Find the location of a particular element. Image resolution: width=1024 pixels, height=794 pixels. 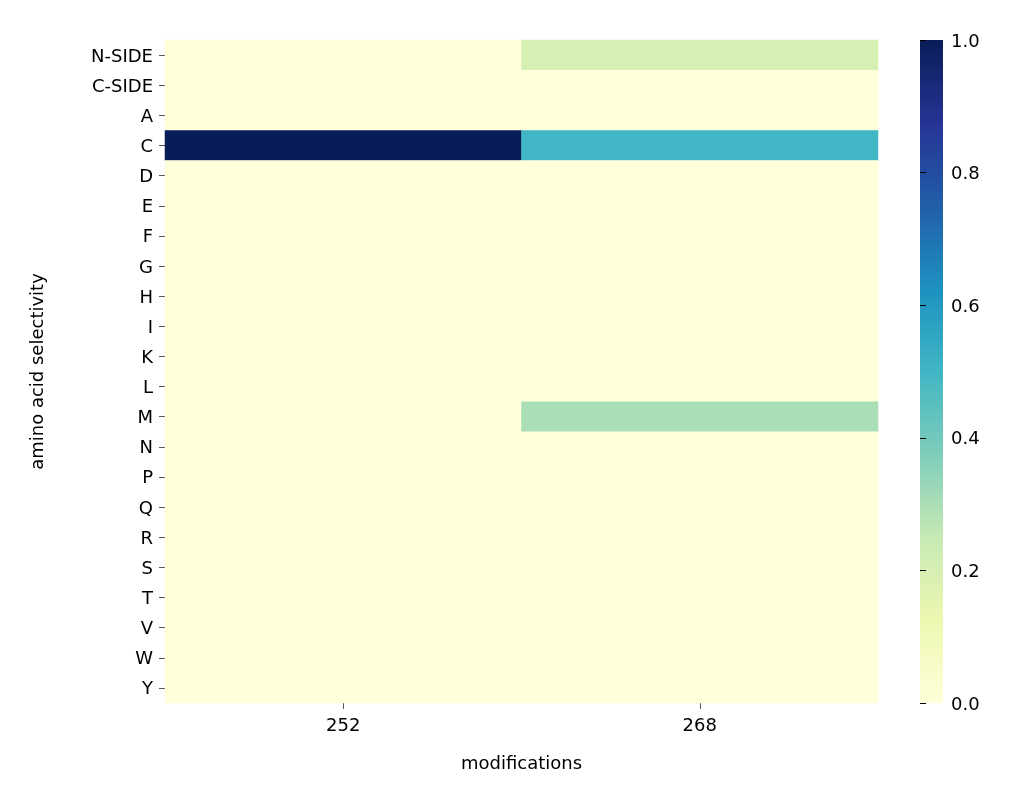

color-bar-label: 0.0 is located at coordinates (965, 703).